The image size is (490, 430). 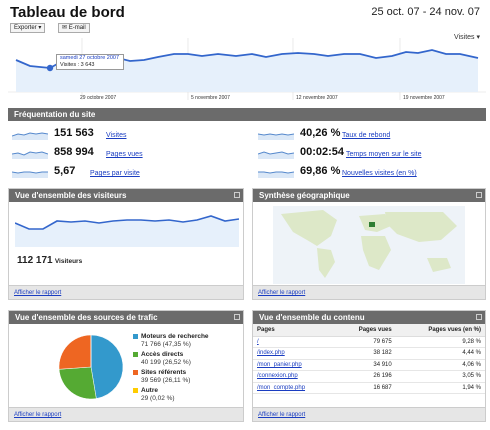 I want to click on x-label-1: 29 octobre 2007, so click(x=98, y=98).